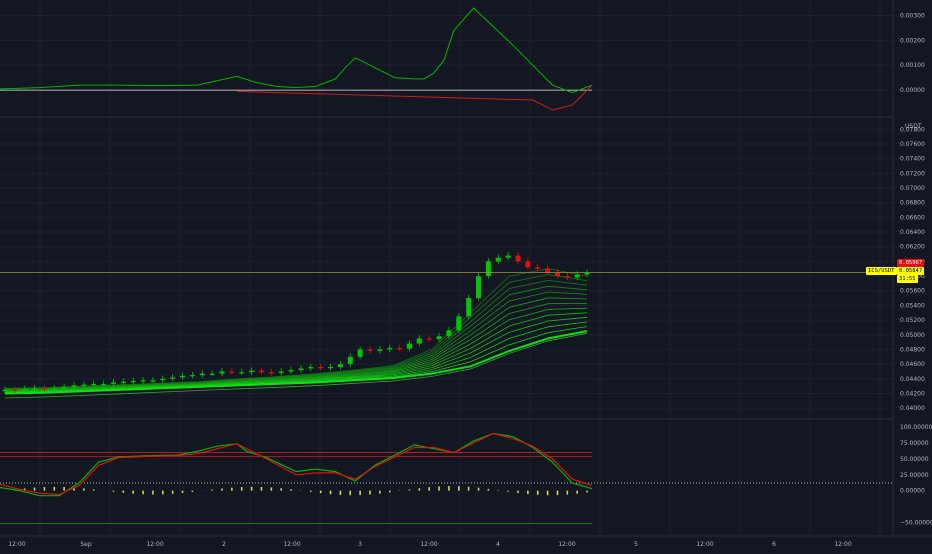  Describe the element at coordinates (912, 15) in the screenshot. I see `oscillator-tick-label: 0.00300` at that location.